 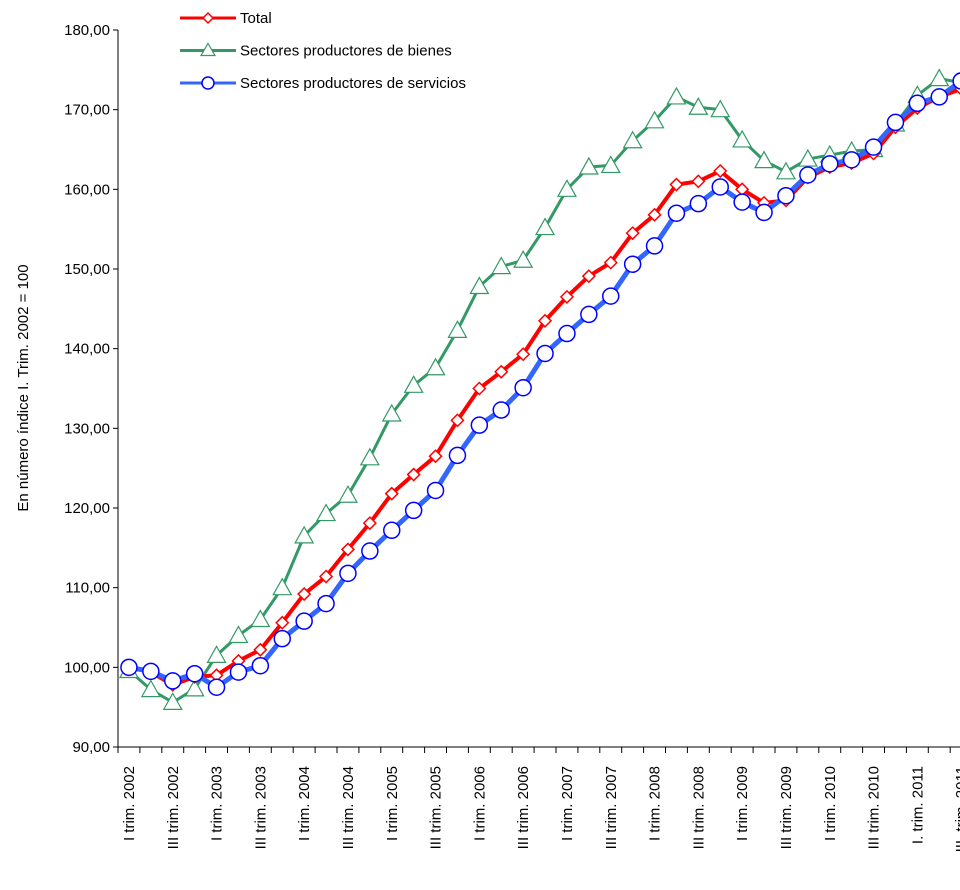 What do you see at coordinates (479, 803) in the screenshot?
I see `x-tick-label: I trim. 2006` at bounding box center [479, 803].